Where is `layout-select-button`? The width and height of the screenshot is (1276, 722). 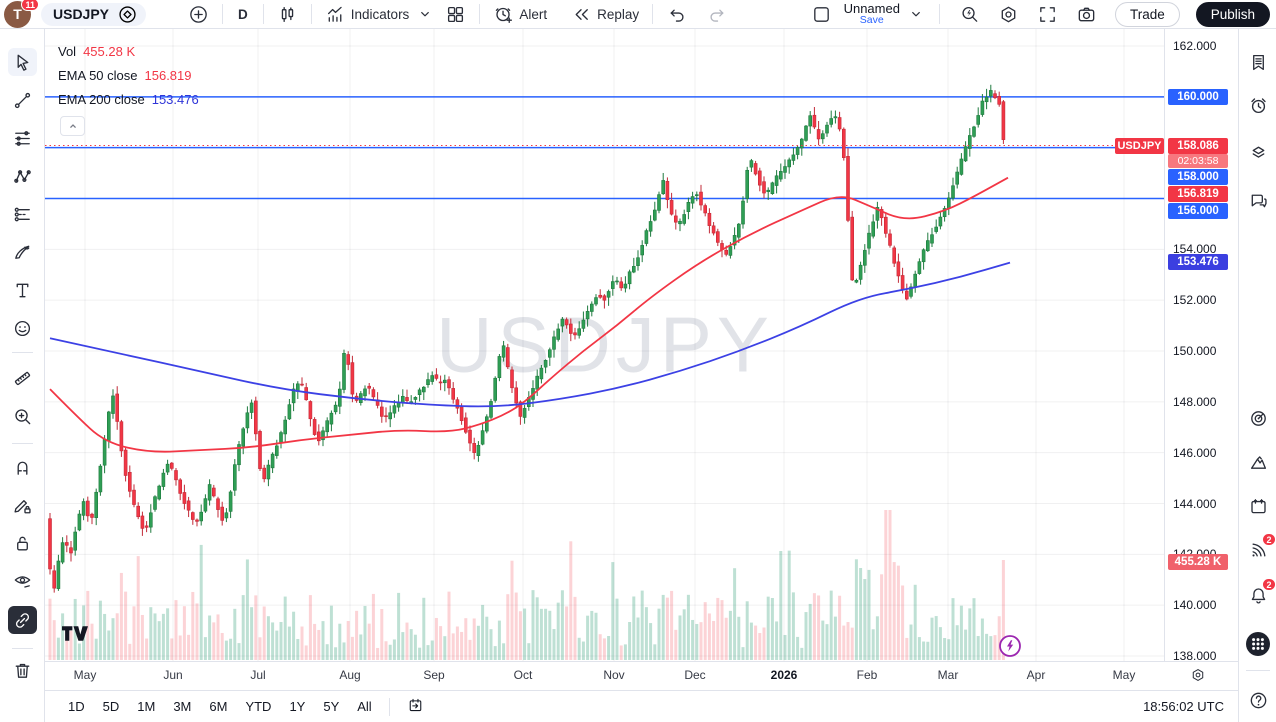 layout-select-button is located at coordinates (821, 14).